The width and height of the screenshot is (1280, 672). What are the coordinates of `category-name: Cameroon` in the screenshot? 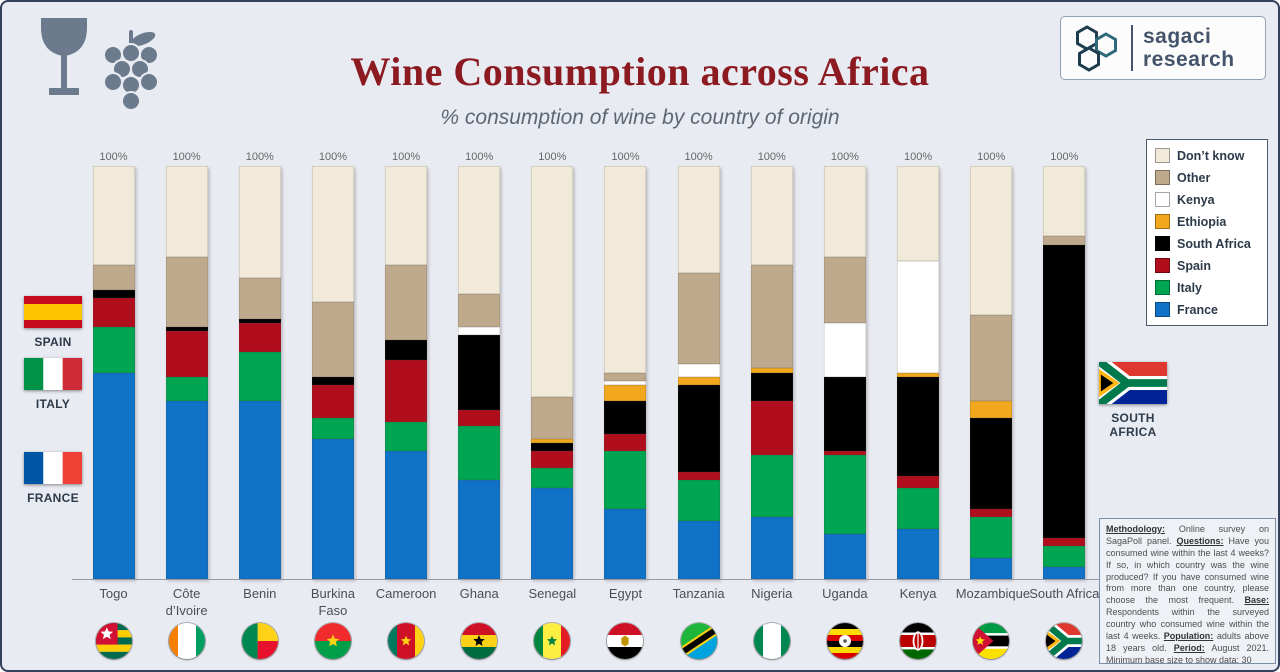 It's located at (406, 604).